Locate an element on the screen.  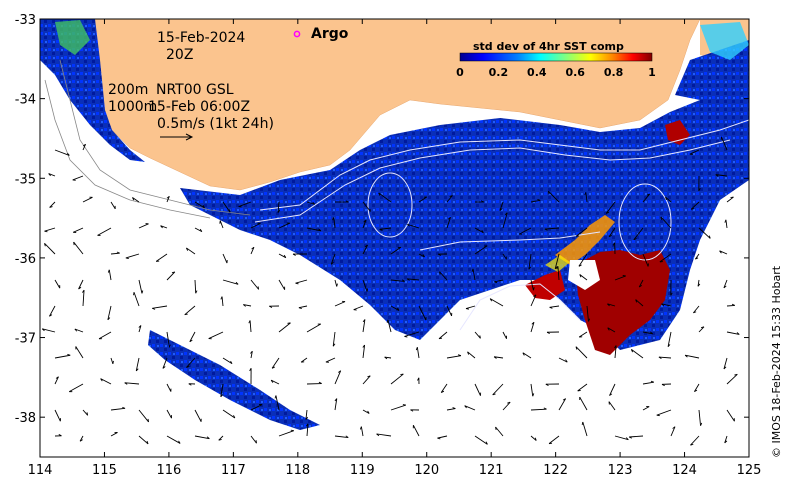
x-tick-label: 120 is located at coordinates (426, 470).